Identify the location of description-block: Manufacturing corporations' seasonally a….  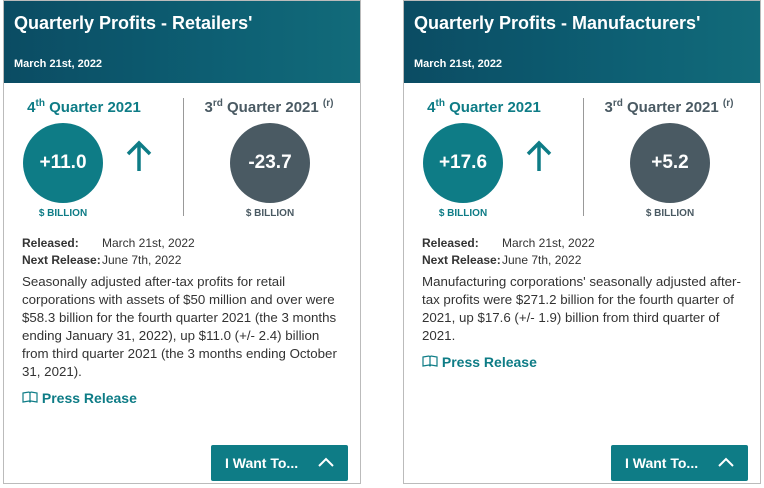
(584, 322).